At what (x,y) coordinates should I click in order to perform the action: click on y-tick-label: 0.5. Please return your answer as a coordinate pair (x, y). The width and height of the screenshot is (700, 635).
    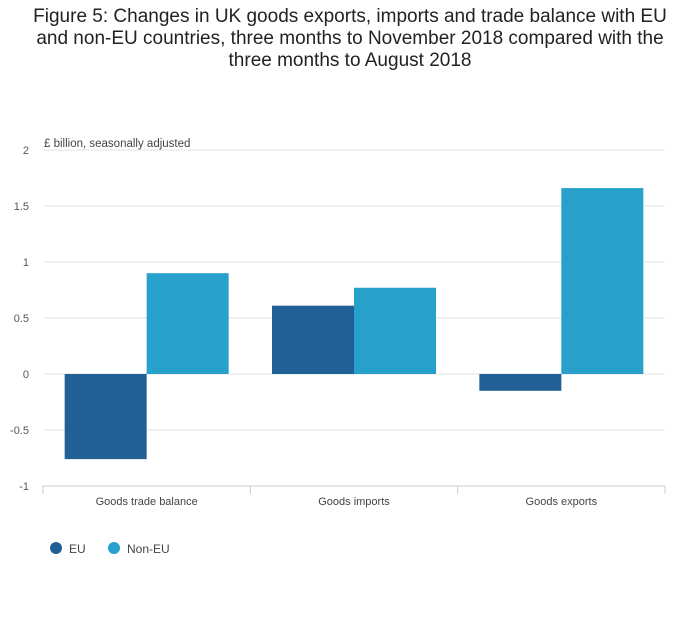
    Looking at the image, I should click on (21, 319).